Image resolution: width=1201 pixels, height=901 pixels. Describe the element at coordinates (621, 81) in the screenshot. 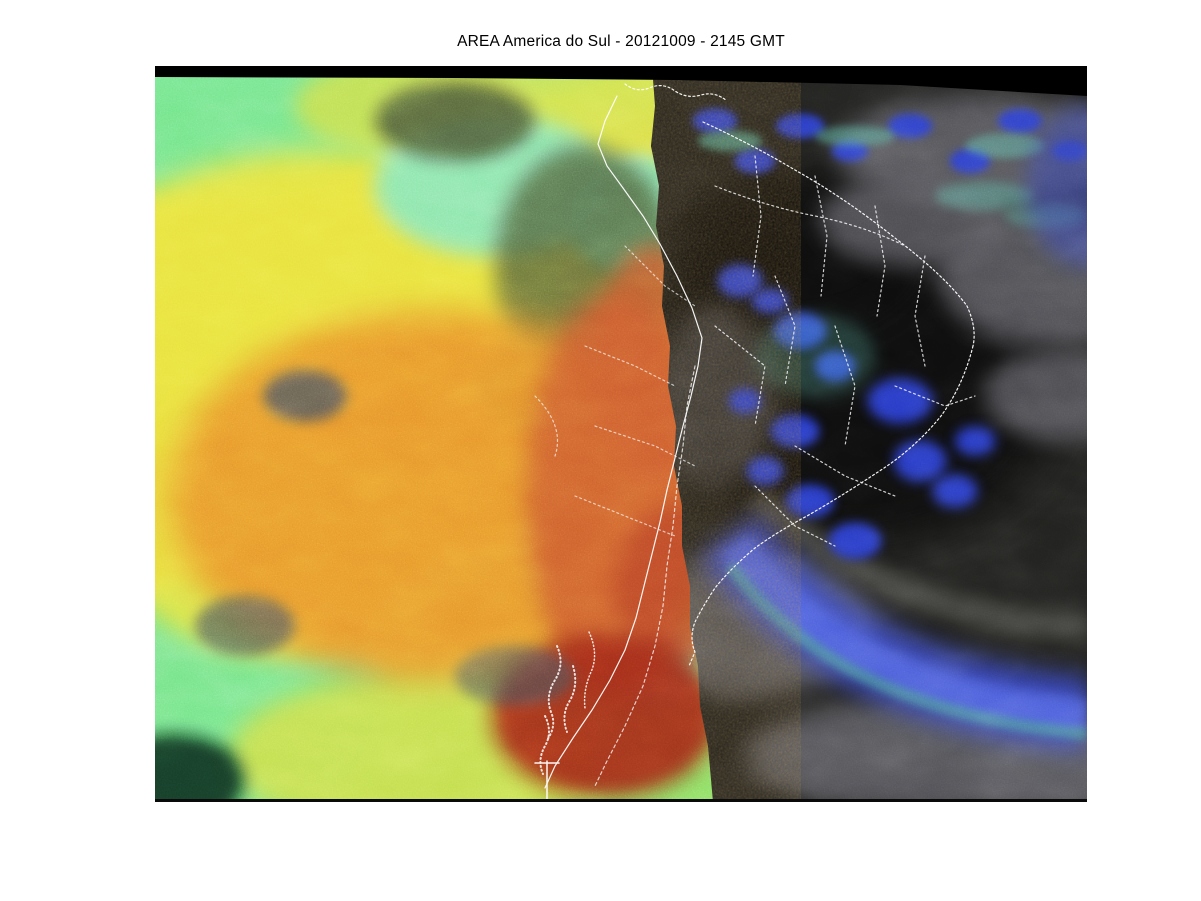

I see `scan-edge-top-bar` at that location.